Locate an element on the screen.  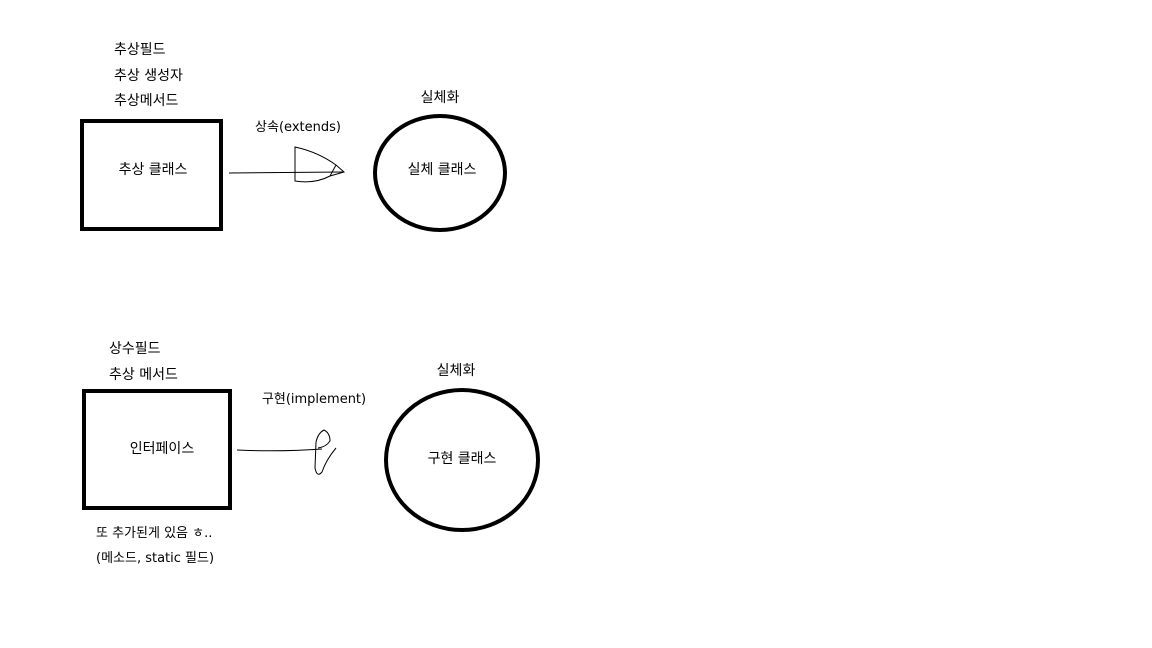
implement-arrowhead is located at coordinates (325, 452).